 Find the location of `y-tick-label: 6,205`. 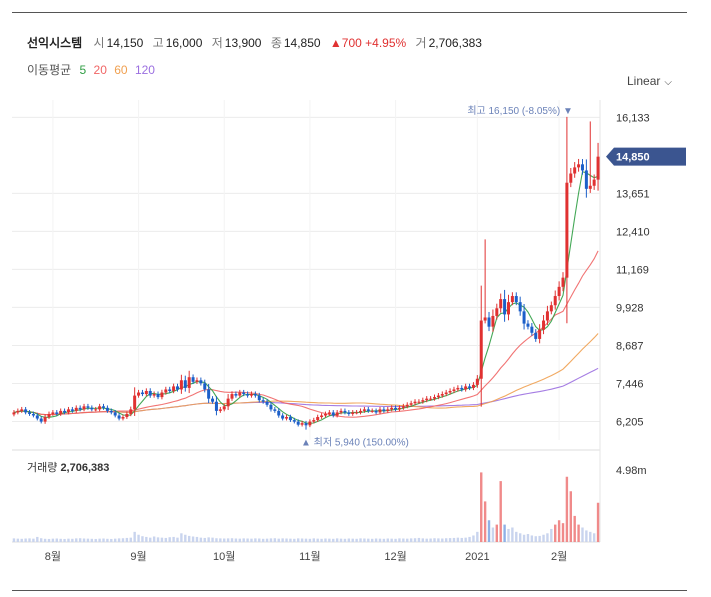

y-tick-label: 6,205 is located at coordinates (630, 422).